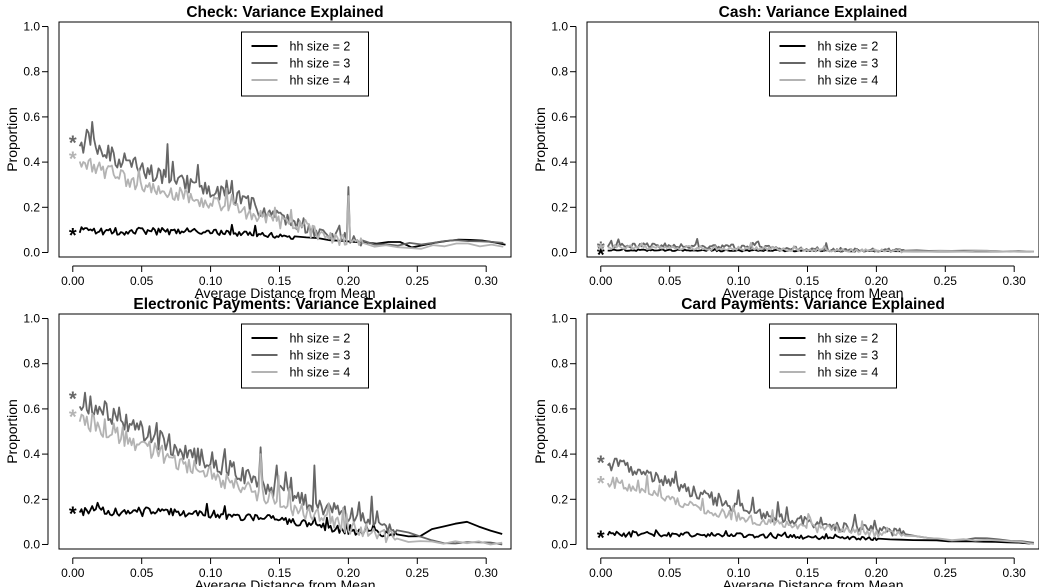  What do you see at coordinates (284, 12) in the screenshot?
I see `chart-title: Check: Variance Explained` at bounding box center [284, 12].